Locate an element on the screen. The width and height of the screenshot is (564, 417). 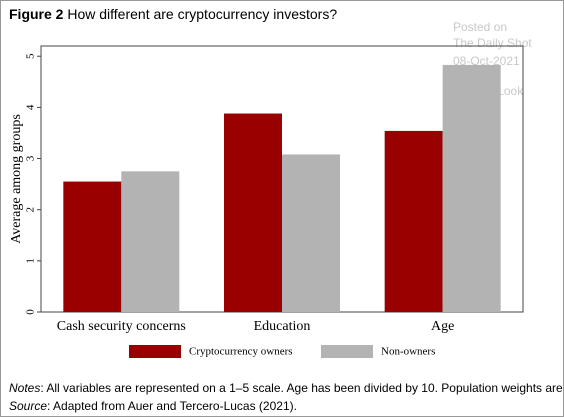
x-tick-label: Education is located at coordinates (282, 326).